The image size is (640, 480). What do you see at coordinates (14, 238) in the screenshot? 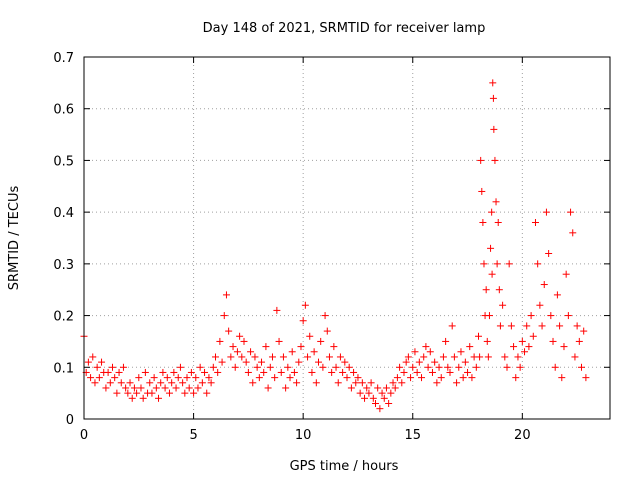
I see `y-axis-label: SRMTID / TECUs` at bounding box center [14, 238].